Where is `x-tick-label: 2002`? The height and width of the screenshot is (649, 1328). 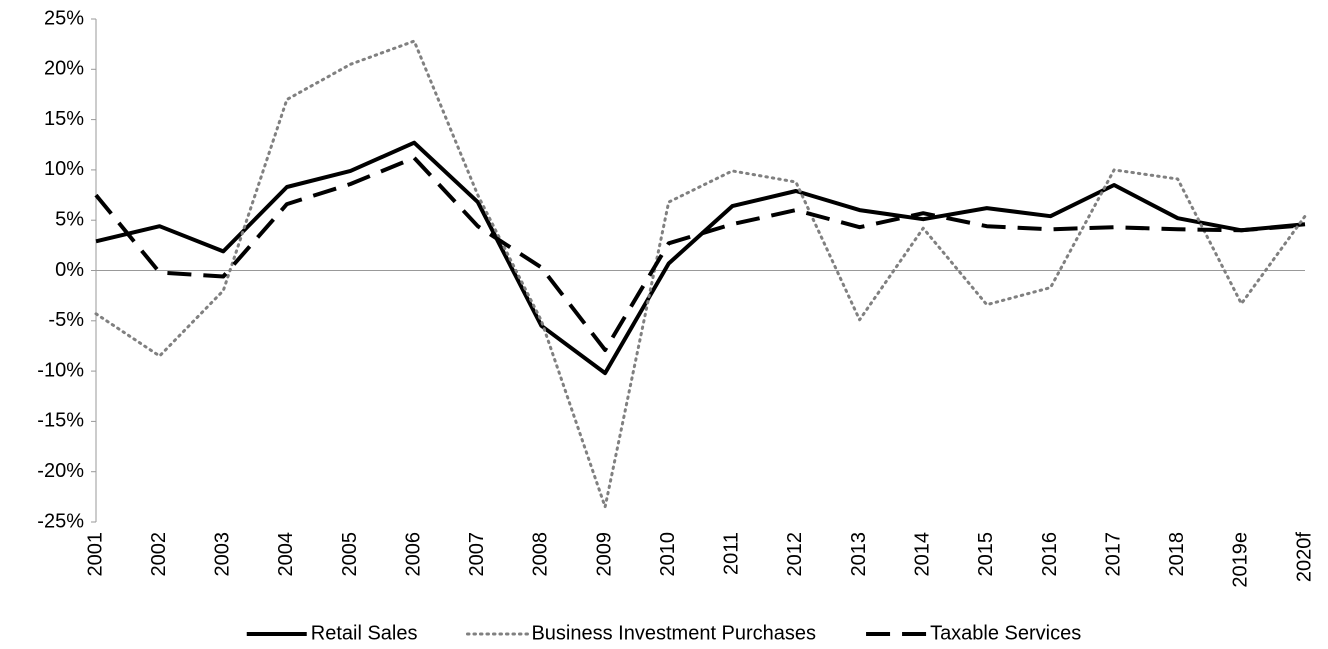
x-tick-label: 2002 is located at coordinates (159, 554).